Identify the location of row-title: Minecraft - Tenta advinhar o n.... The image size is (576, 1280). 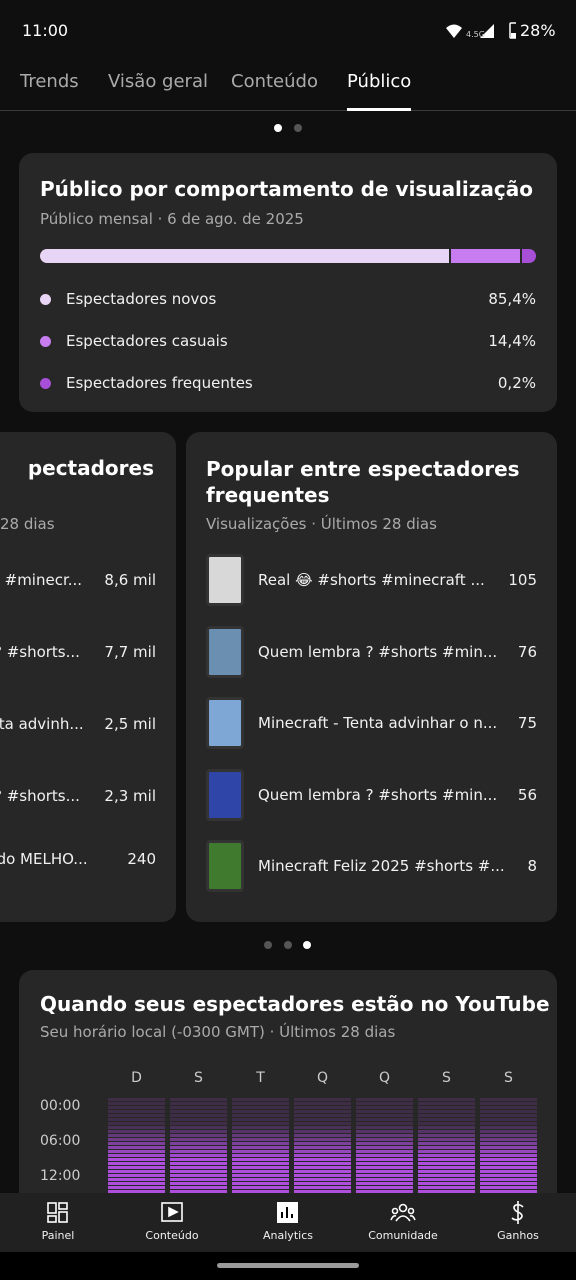
(378, 723).